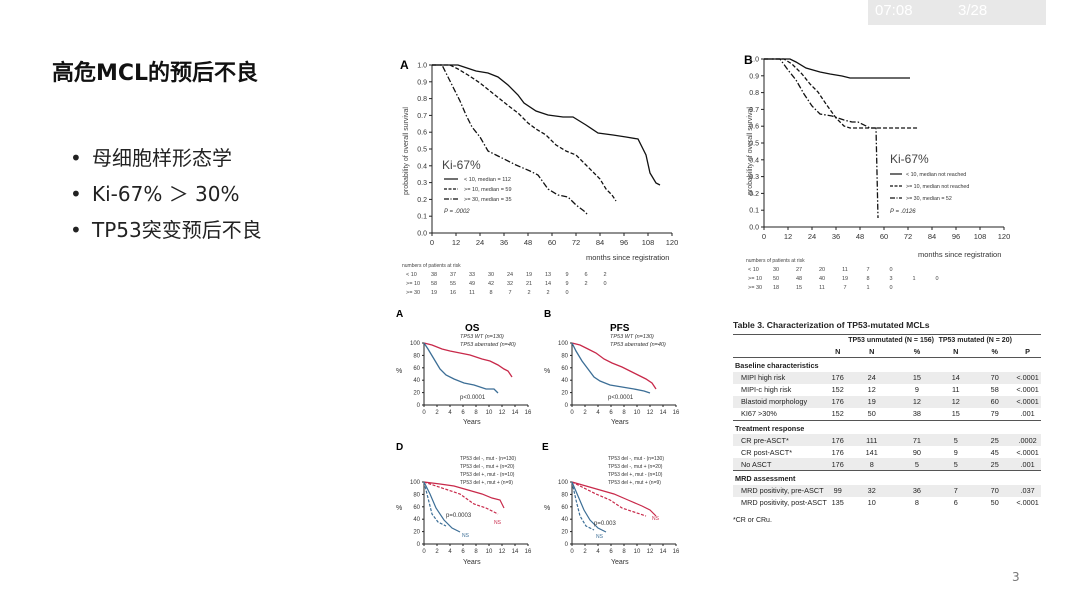 This screenshot has height=596, width=1080. What do you see at coordinates (489, 552) in the screenshot?
I see `d-x-tick-label: 10` at bounding box center [489, 552].